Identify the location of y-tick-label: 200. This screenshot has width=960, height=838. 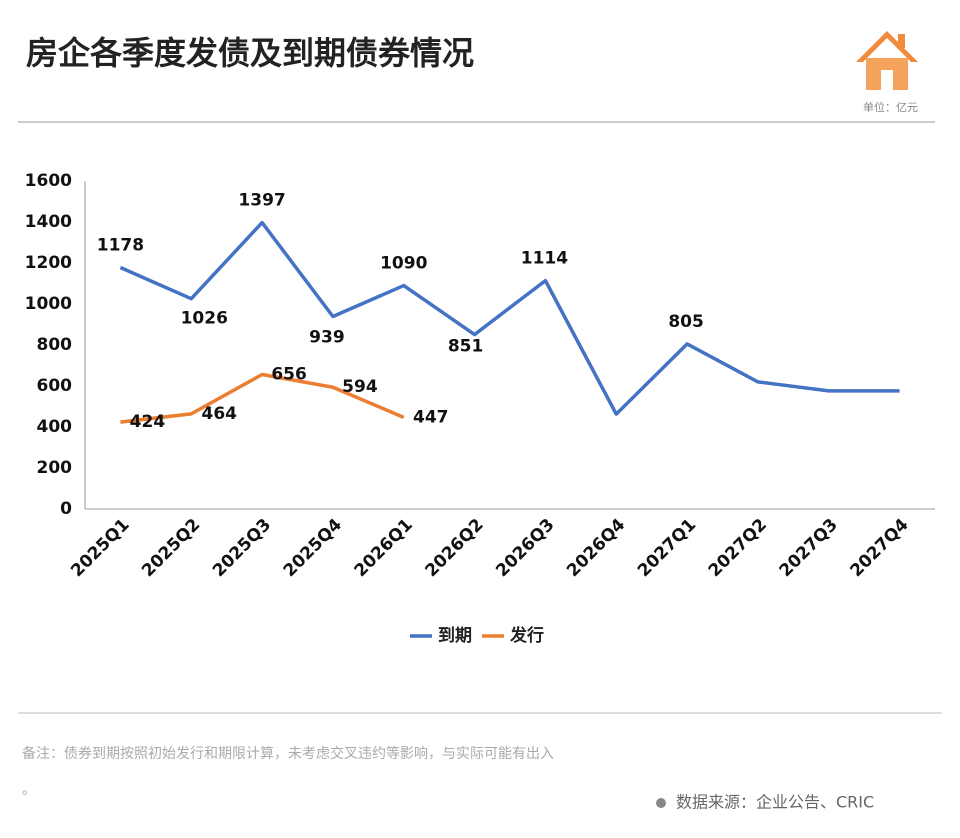
(55, 468).